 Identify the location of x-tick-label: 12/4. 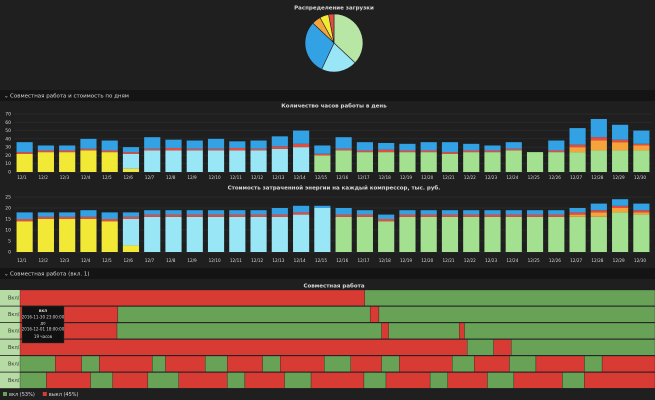
(86, 177).